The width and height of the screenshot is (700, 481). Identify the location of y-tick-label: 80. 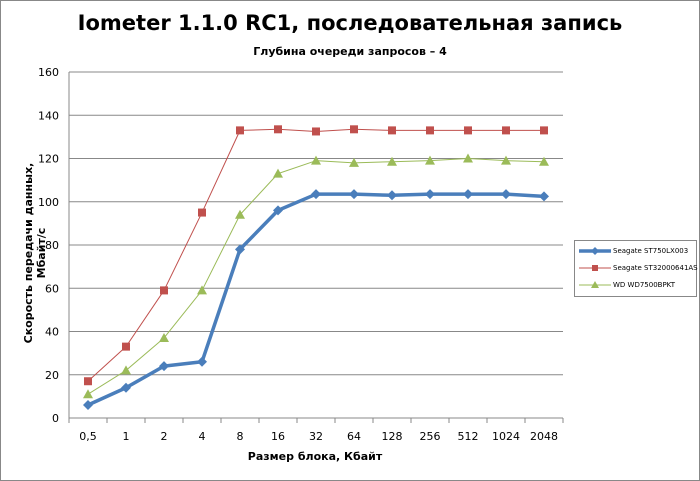
(52, 245).